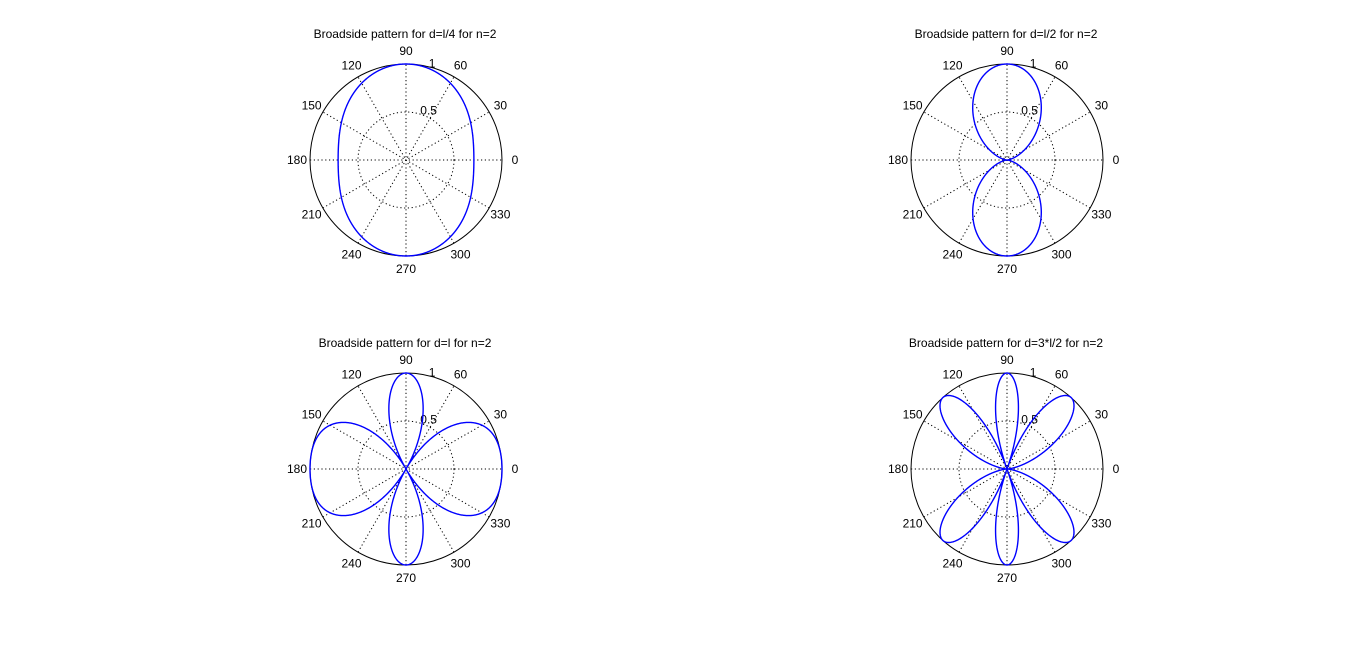 The image size is (1366, 652). I want to click on plot-title: Broadside pattern for d=l/4 for n=2, so click(405, 34).